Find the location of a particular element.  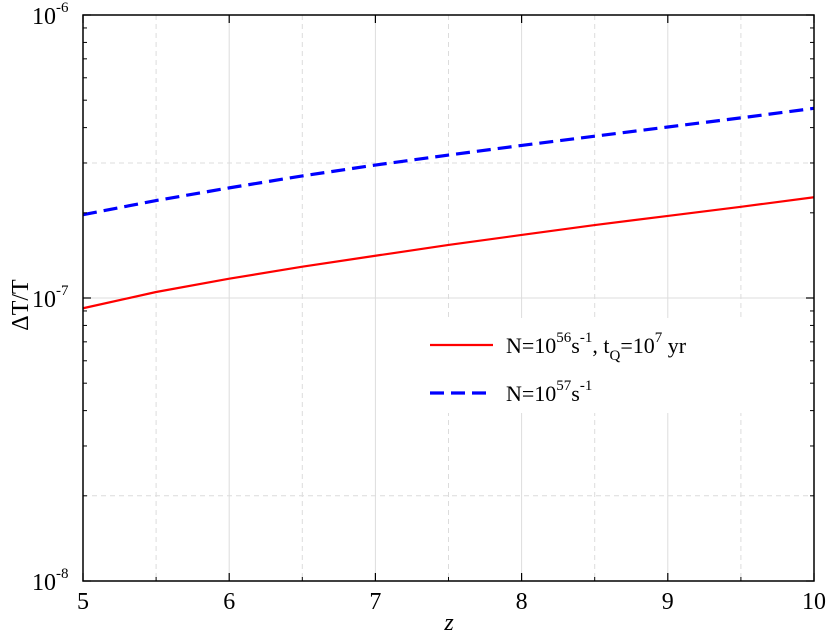

x-tick-label: 8 is located at coordinates (522, 602).